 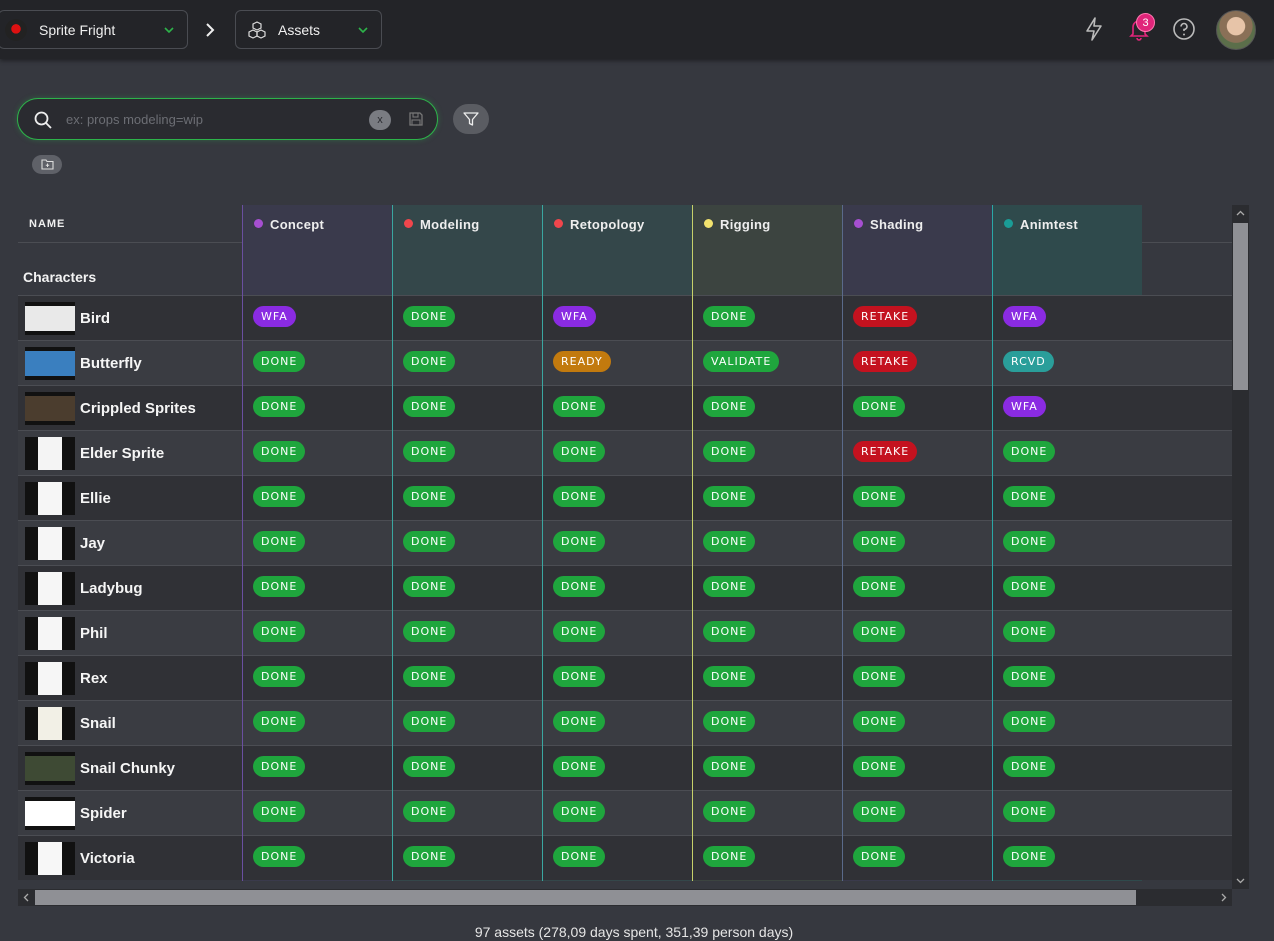 I want to click on vertical-scroll-thumb, so click(x=1240, y=306).